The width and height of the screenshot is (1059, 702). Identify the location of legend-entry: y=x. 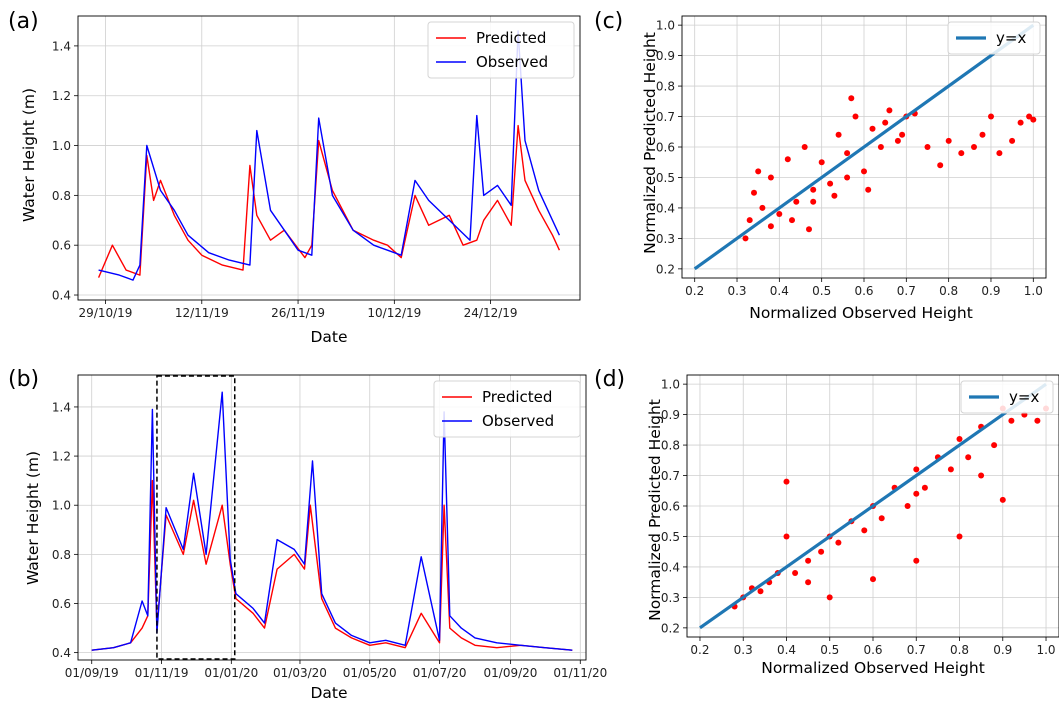
(1024, 397).